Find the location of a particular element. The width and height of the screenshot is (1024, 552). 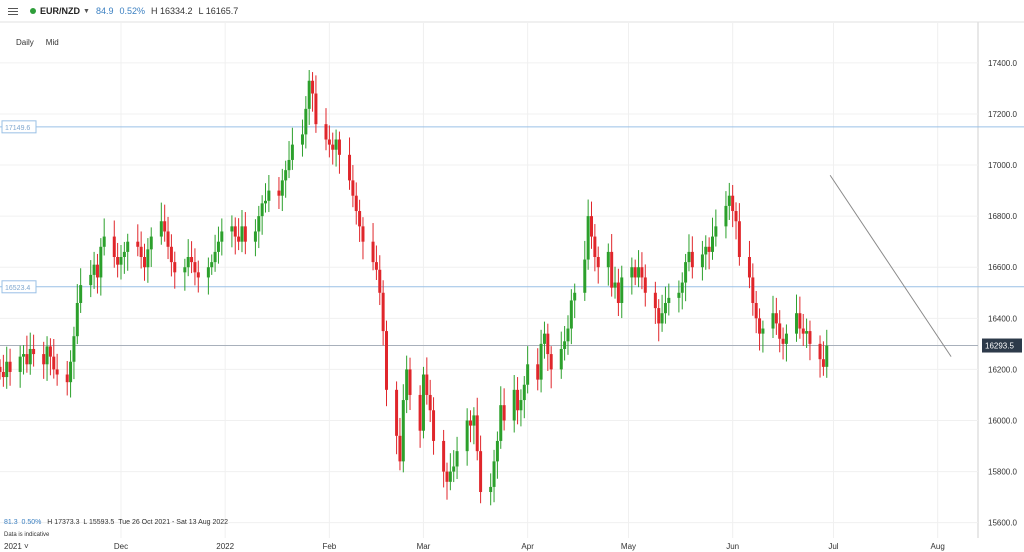

change-percent: 0.52% is located at coordinates (132, 11).